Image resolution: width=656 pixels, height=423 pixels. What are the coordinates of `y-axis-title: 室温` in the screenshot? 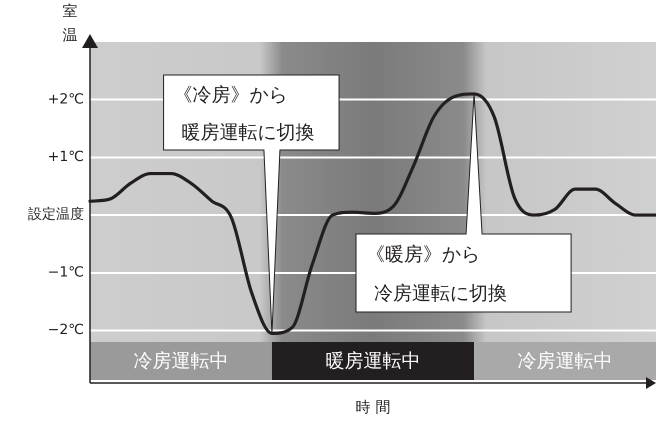 It's located at (70, 23).